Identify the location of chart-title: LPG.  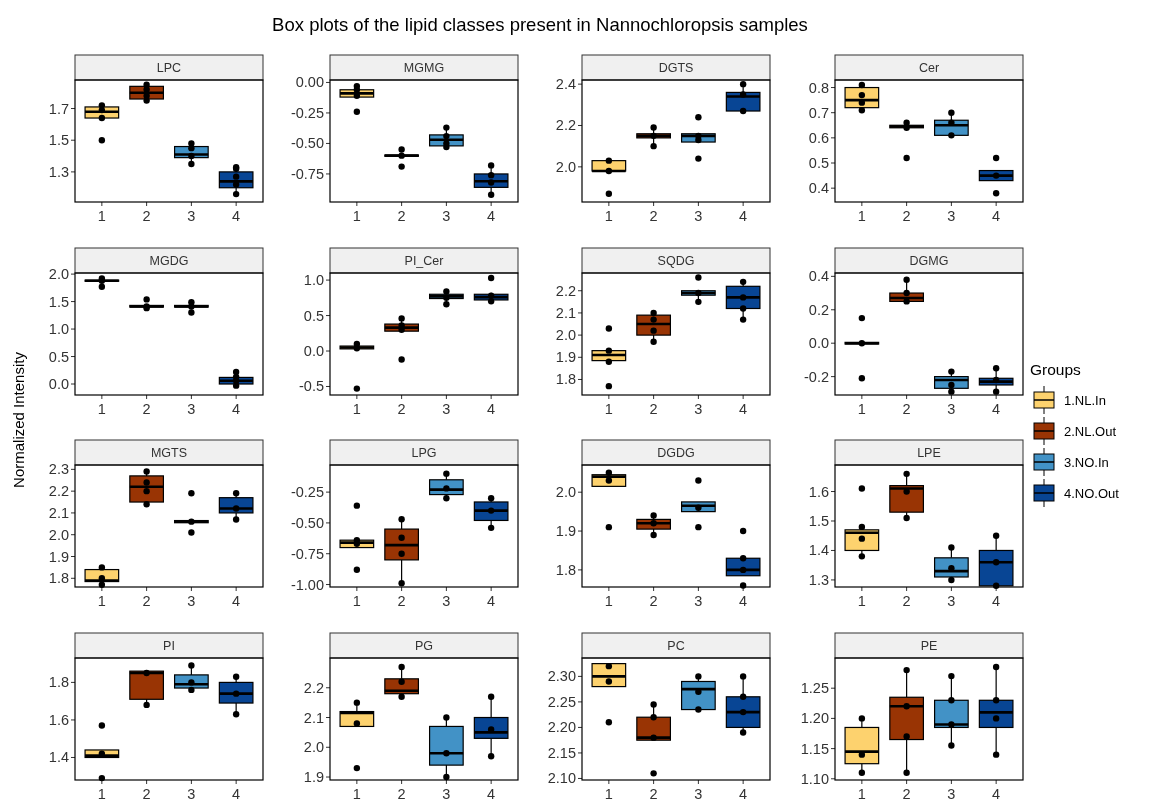
(424, 453).